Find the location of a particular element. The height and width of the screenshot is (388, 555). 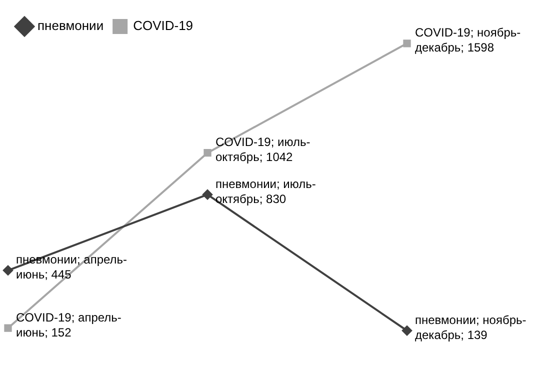

data-label: COVID-19; ноябрь-декабрь; 1598 is located at coordinates (468, 40).